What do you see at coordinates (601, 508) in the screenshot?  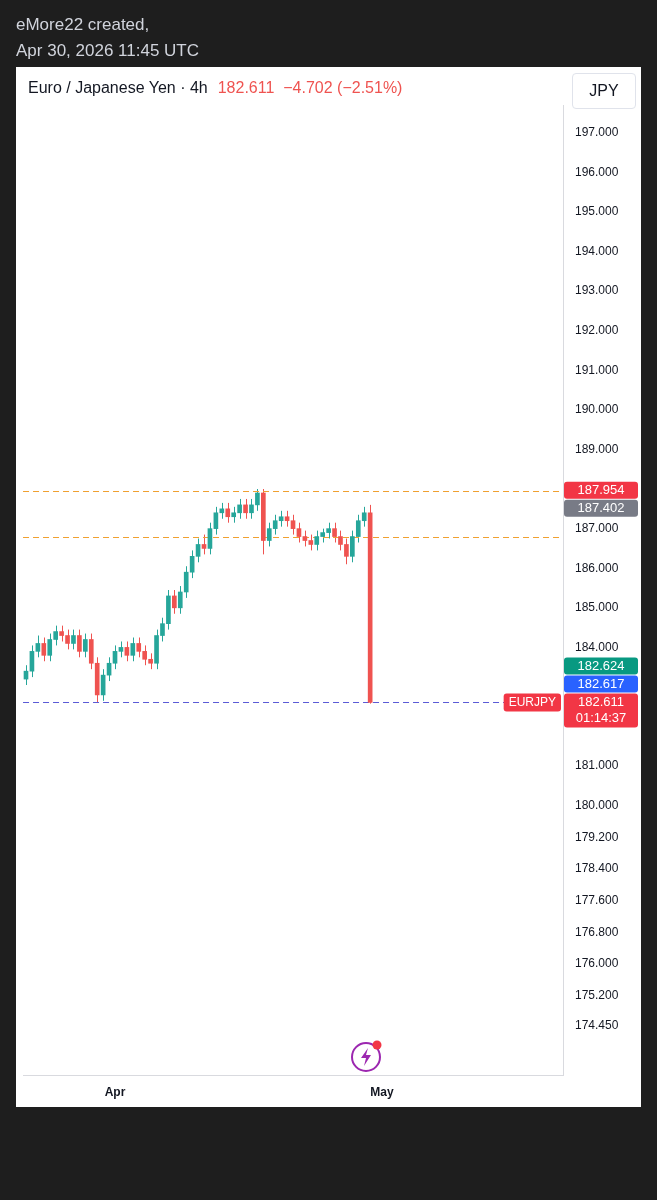 I see `text: 187.402` at bounding box center [601, 508].